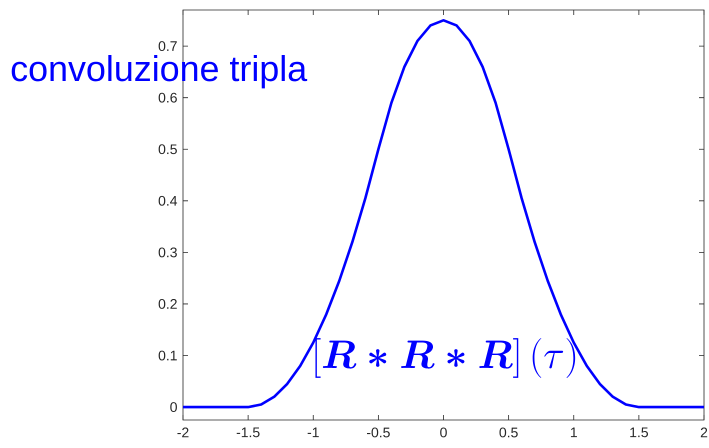  What do you see at coordinates (639, 433) in the screenshot?
I see `x-tick-label: 1.5` at bounding box center [639, 433].